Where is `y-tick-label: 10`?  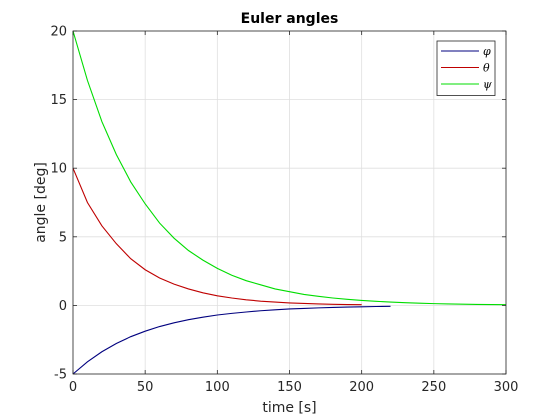 y-tick-label: 10 is located at coordinates (58, 169).